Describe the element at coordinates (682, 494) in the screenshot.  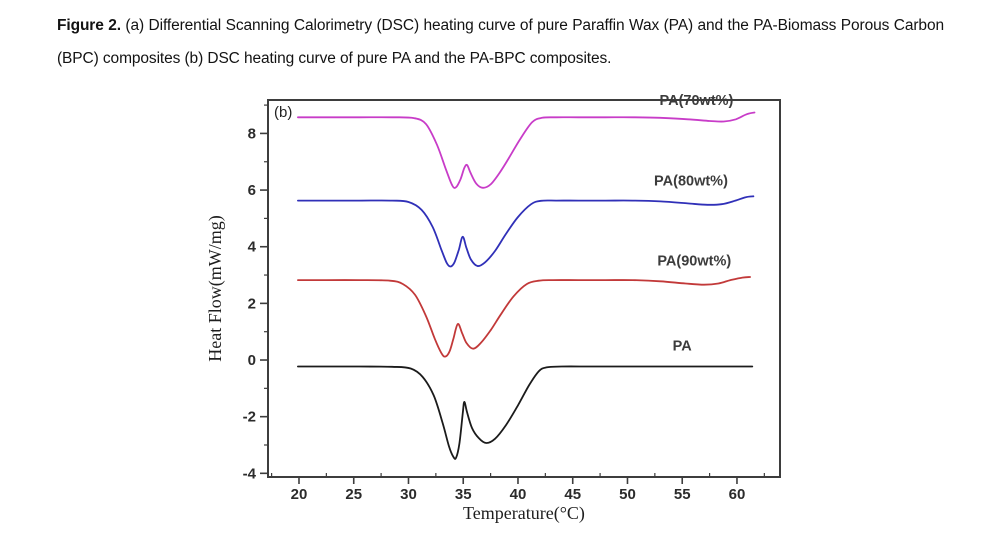
I see `x-tick-label: 55` at that location.